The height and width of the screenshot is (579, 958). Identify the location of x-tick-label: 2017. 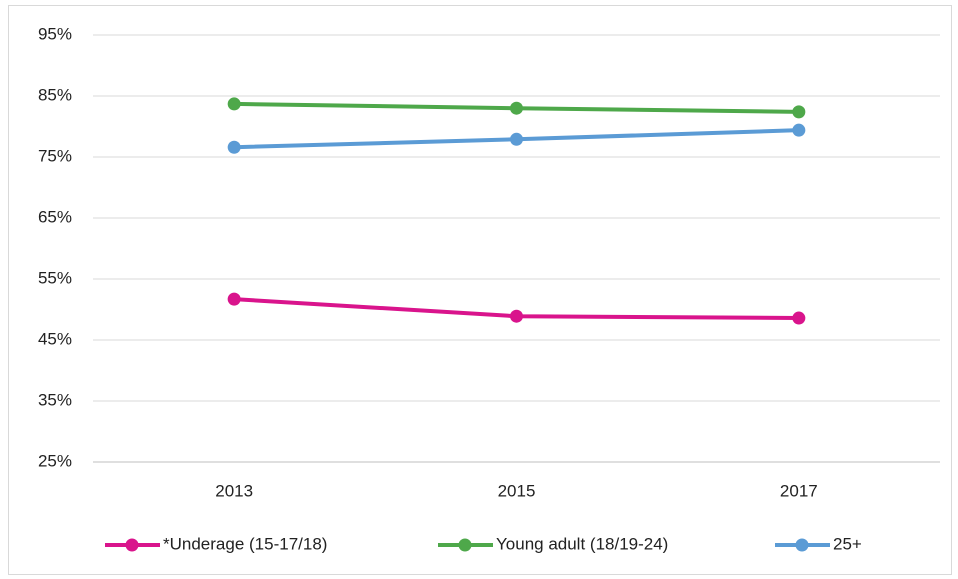
(799, 490).